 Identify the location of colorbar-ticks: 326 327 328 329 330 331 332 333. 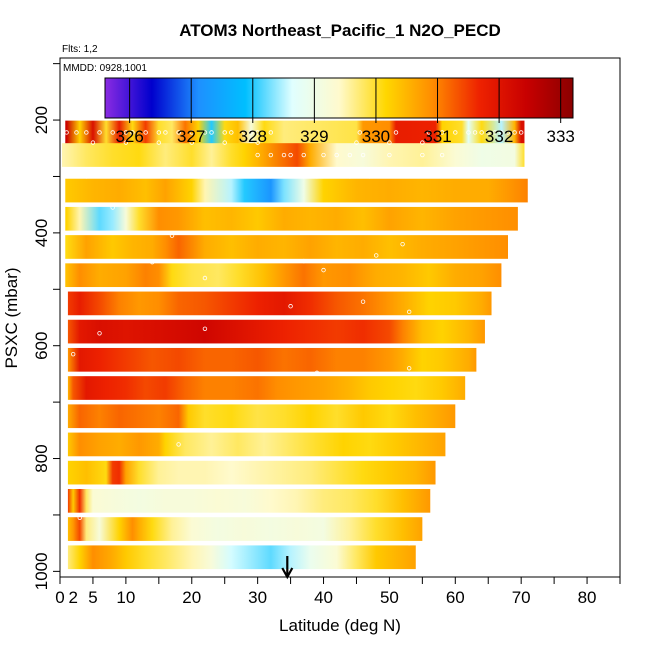
(345, 112).